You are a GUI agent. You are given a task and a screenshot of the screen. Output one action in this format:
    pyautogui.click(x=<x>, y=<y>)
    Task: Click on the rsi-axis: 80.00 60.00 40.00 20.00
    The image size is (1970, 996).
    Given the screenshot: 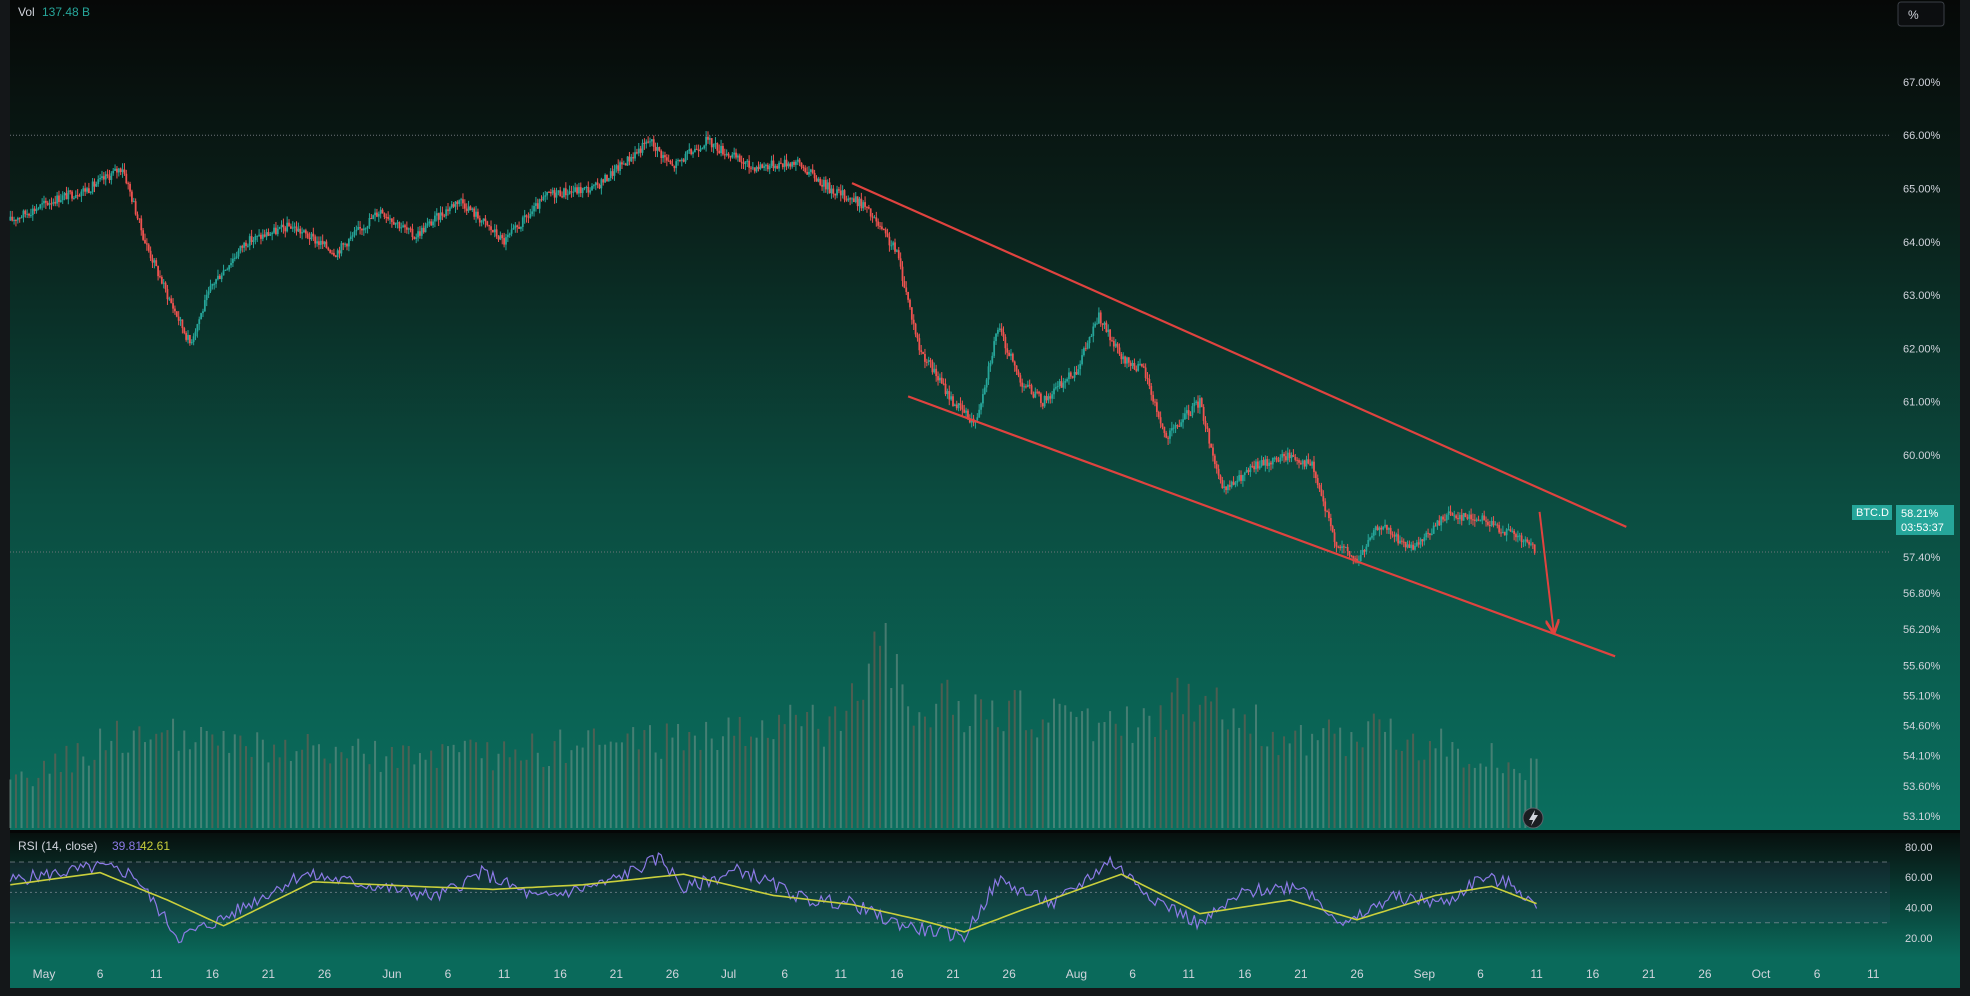 What is the action you would take?
    pyautogui.click(x=1919, y=893)
    